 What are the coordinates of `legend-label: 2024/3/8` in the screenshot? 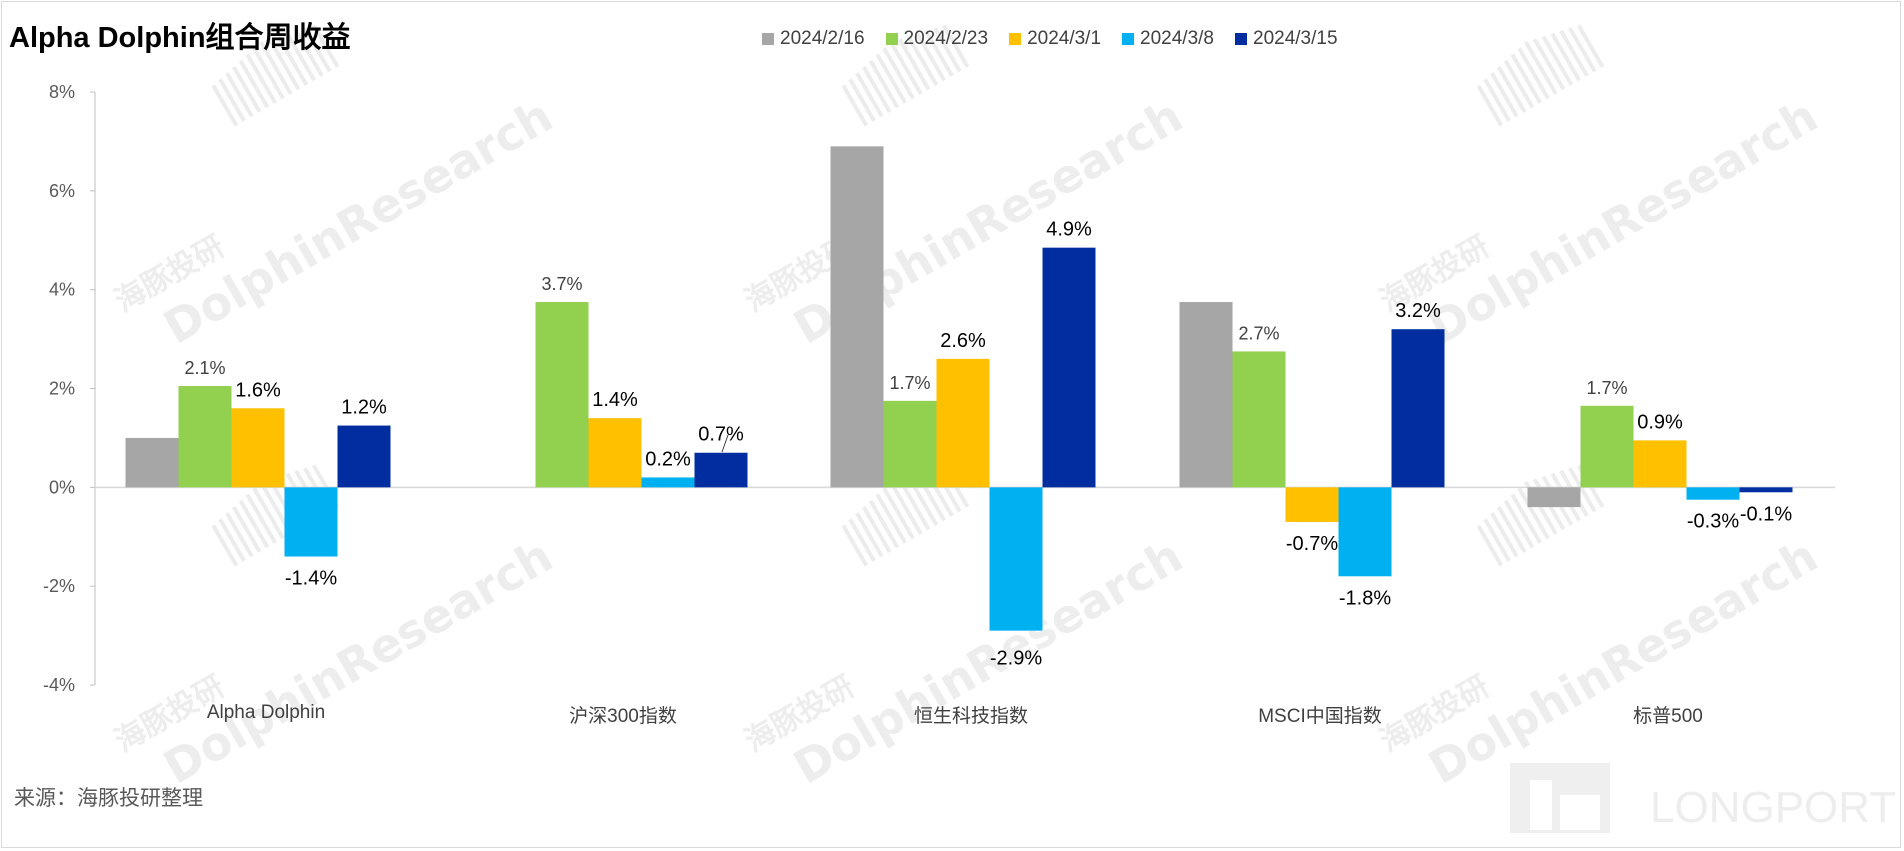 It's located at (1177, 38).